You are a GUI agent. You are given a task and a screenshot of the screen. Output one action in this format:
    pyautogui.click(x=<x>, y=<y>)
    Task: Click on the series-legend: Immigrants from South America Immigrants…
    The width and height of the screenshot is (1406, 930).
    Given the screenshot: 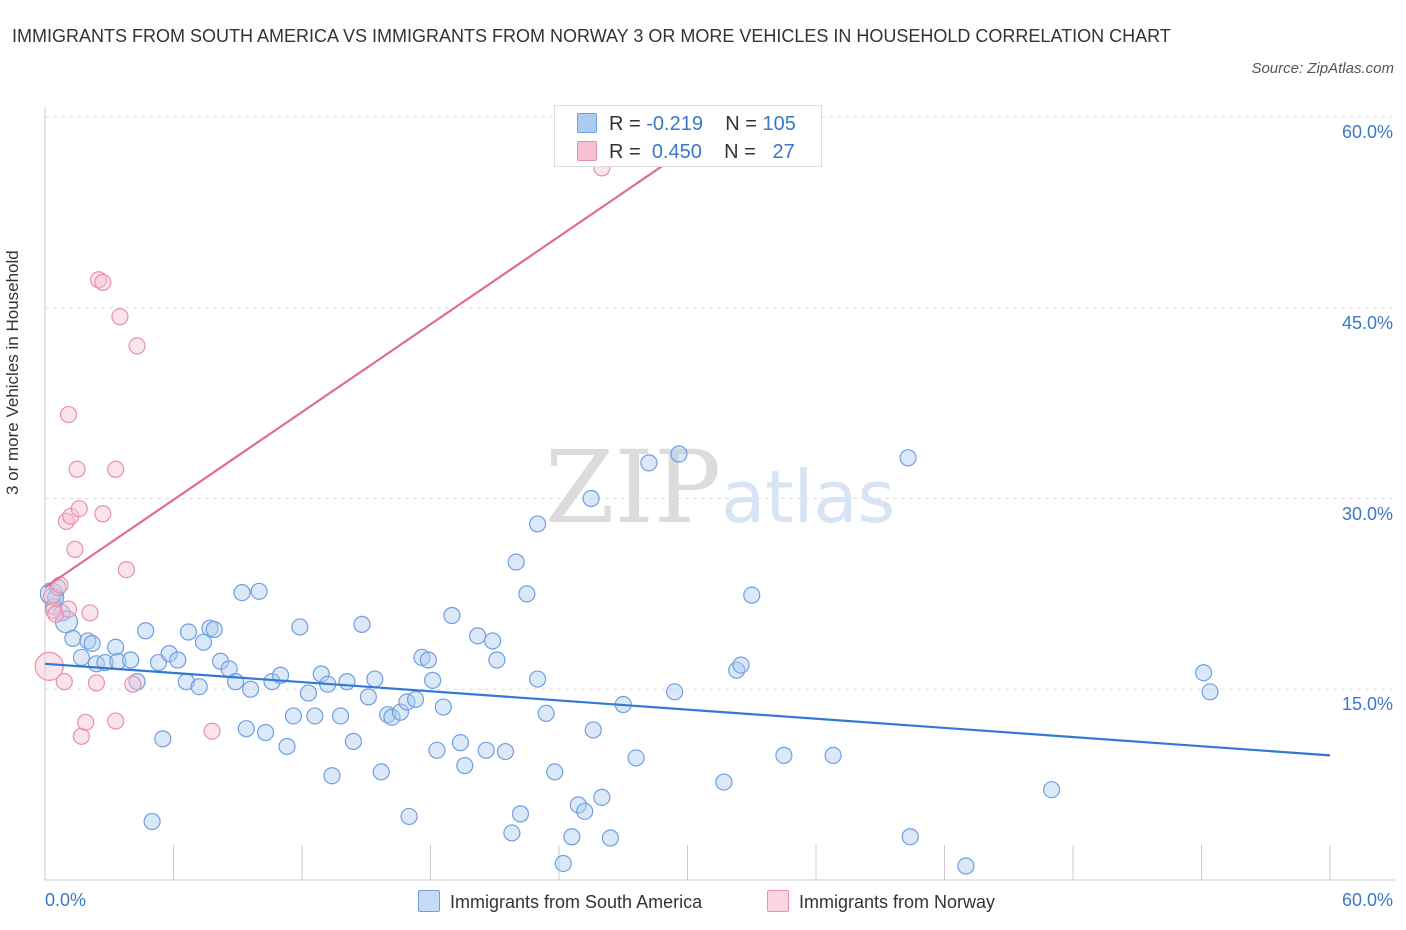 What is the action you would take?
    pyautogui.click(x=703, y=902)
    